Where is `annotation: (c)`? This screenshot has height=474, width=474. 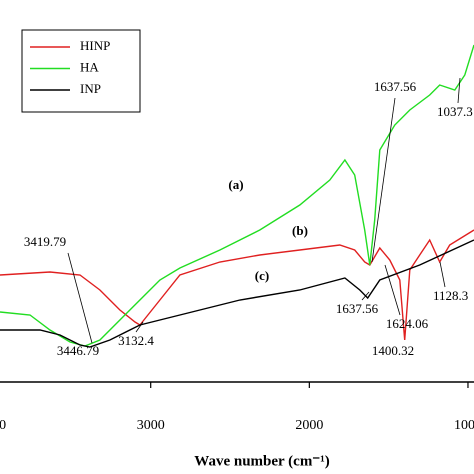 annotation: (c) is located at coordinates (262, 275).